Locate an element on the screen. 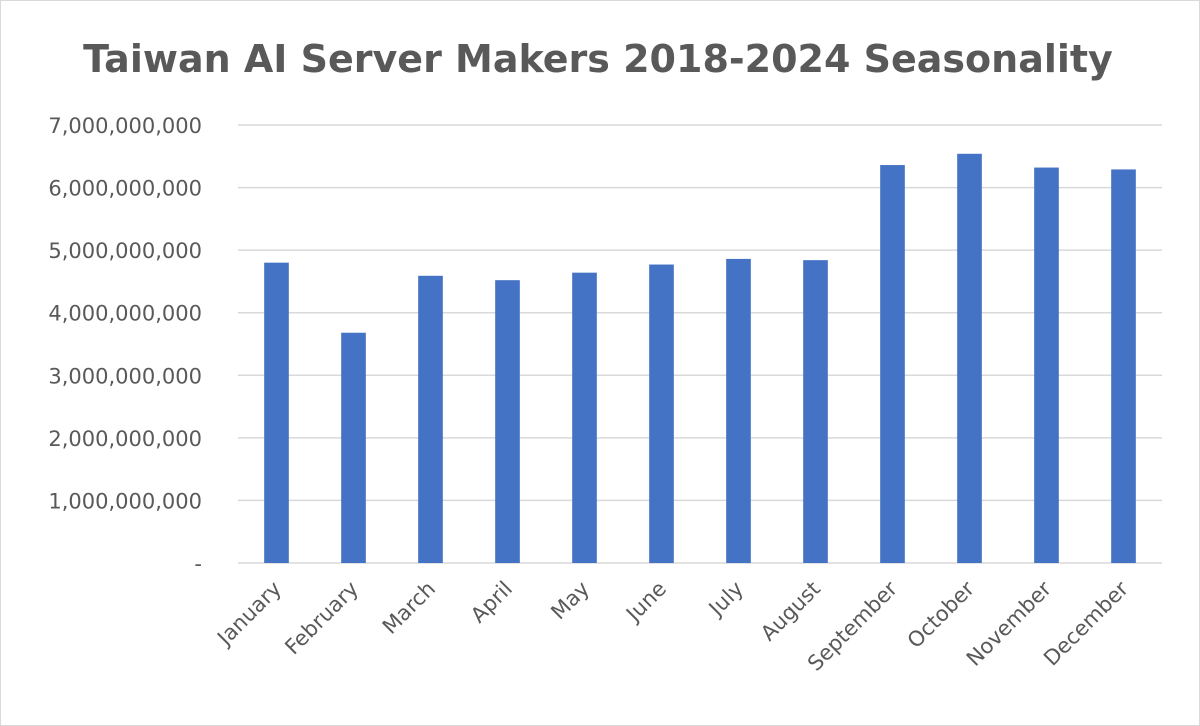  bar-april is located at coordinates (507, 421).